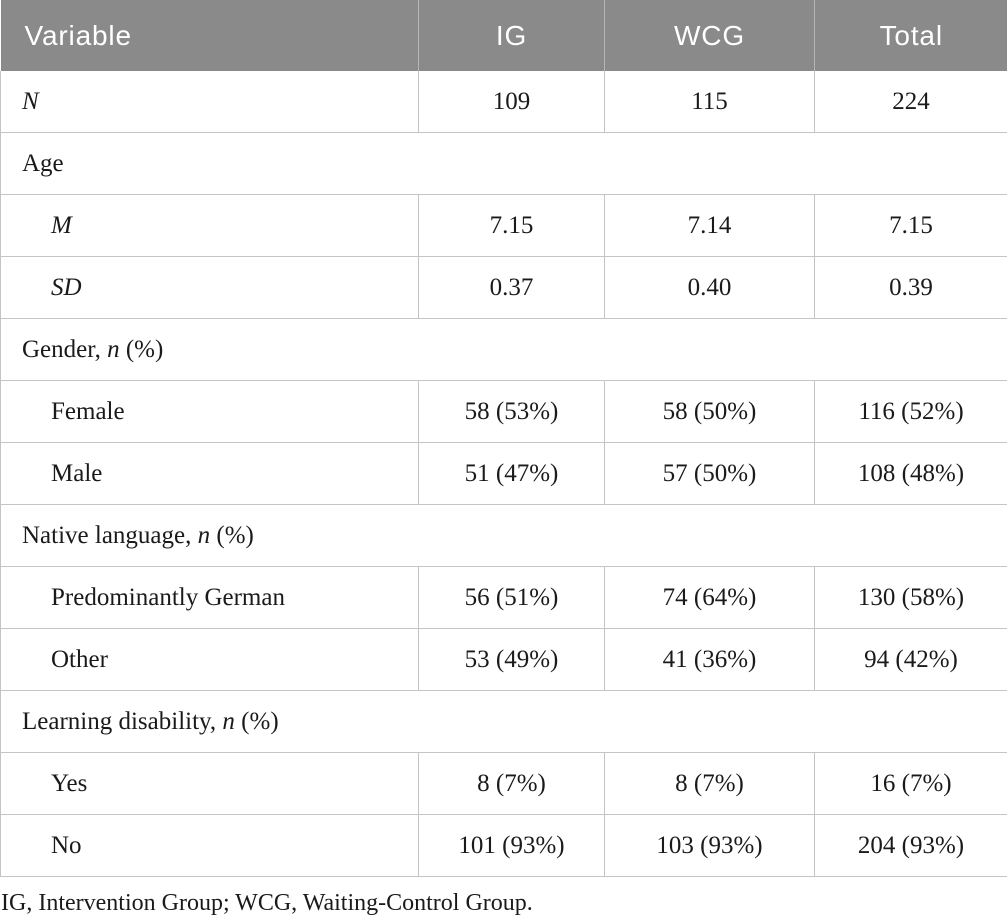 The height and width of the screenshot is (923, 1007). I want to click on section-row: Native language, n (%), so click(503, 535).